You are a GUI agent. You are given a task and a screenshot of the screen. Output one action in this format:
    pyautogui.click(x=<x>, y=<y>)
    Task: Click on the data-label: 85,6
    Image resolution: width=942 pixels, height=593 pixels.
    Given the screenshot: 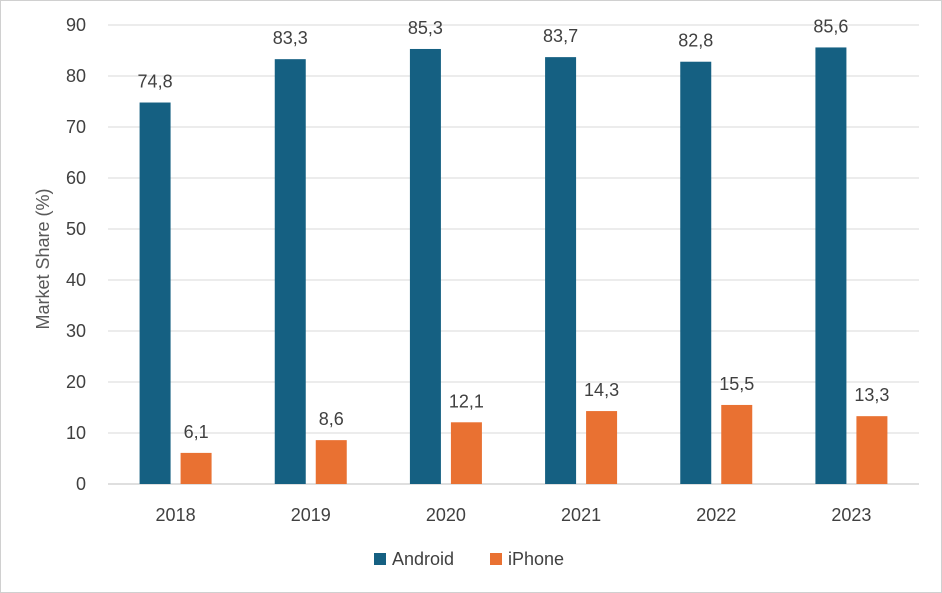 What is the action you would take?
    pyautogui.click(x=830, y=26)
    